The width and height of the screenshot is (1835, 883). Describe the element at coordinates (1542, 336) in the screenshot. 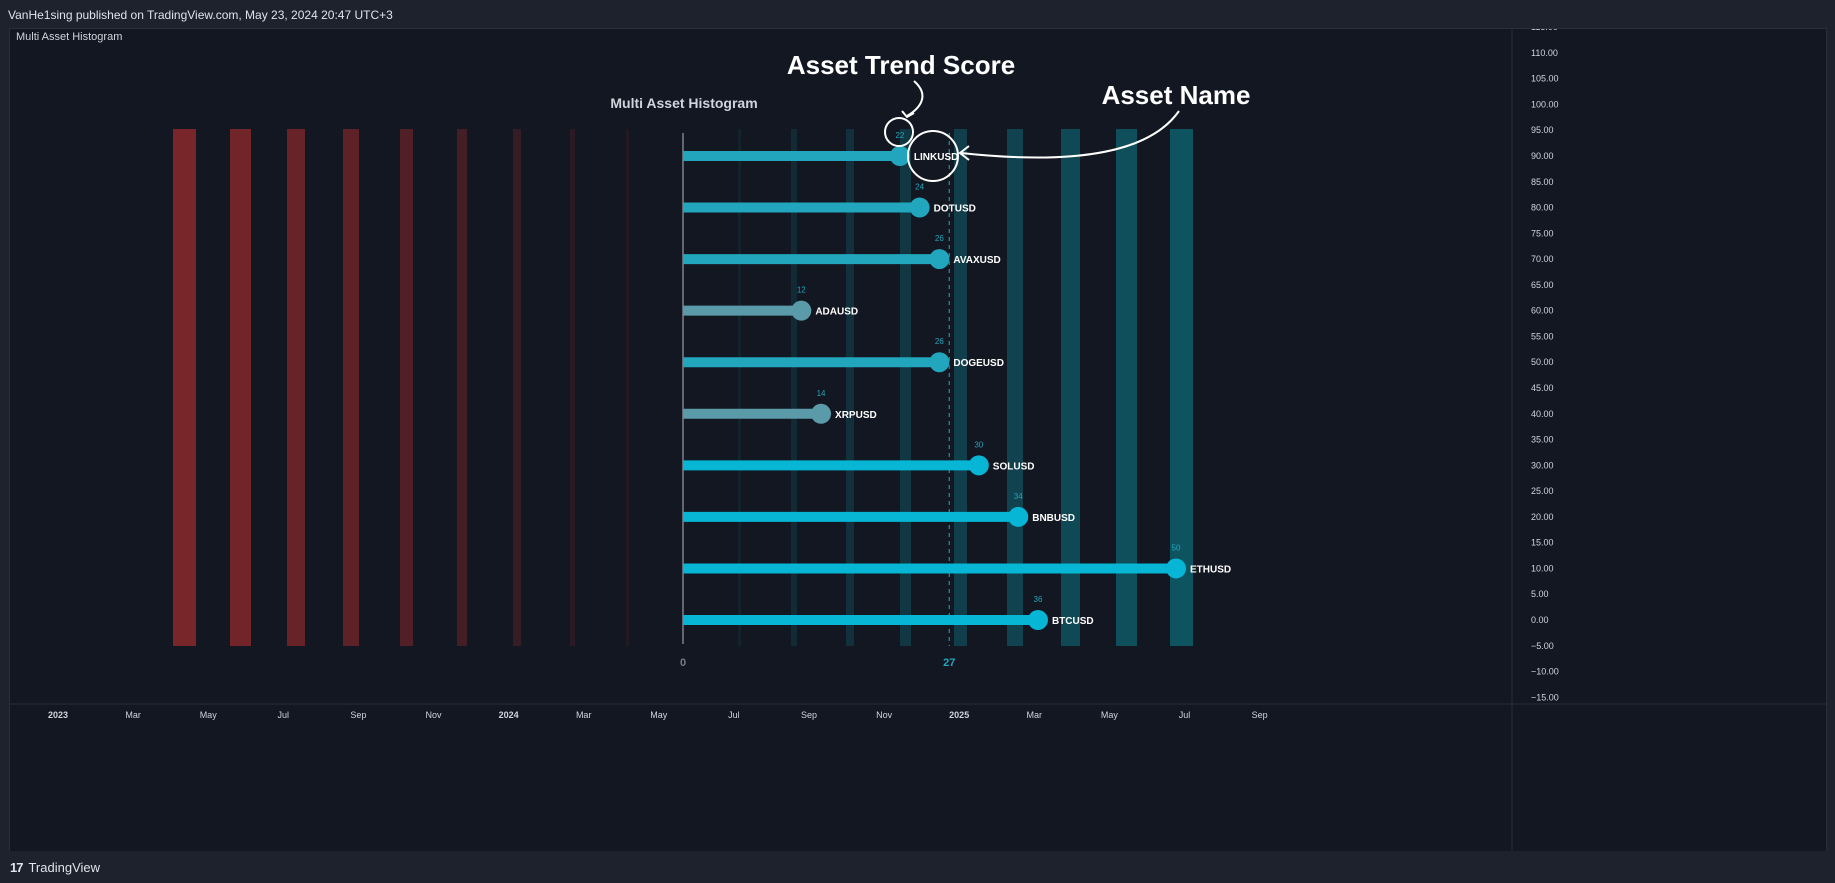

I see `y-tick-12: 55.00` at that location.